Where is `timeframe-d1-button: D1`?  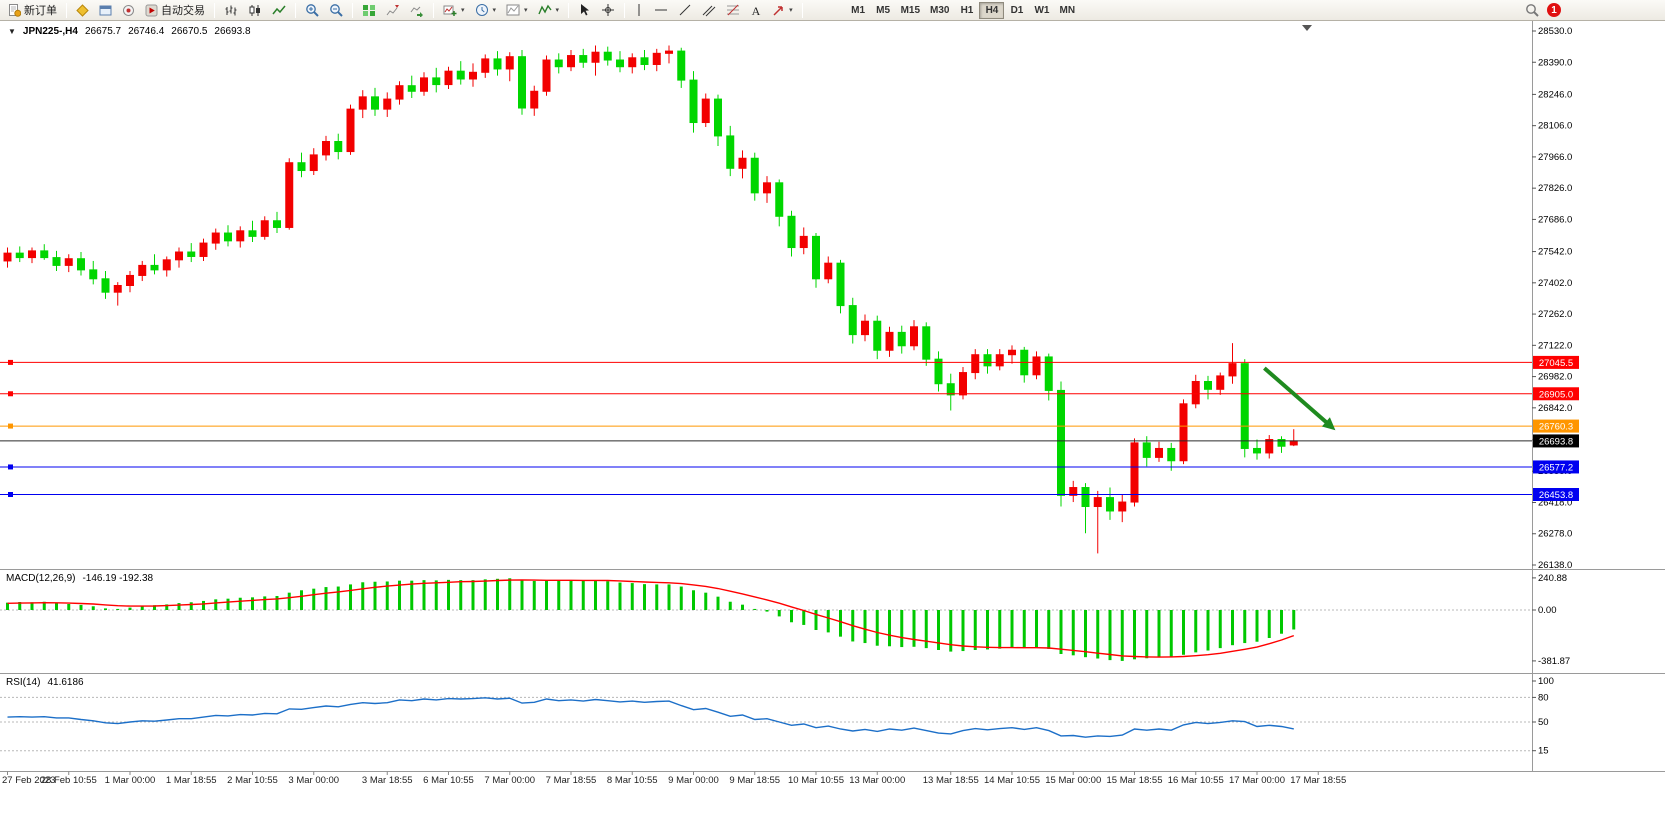
timeframe-d1-button: D1 is located at coordinates (1016, 10).